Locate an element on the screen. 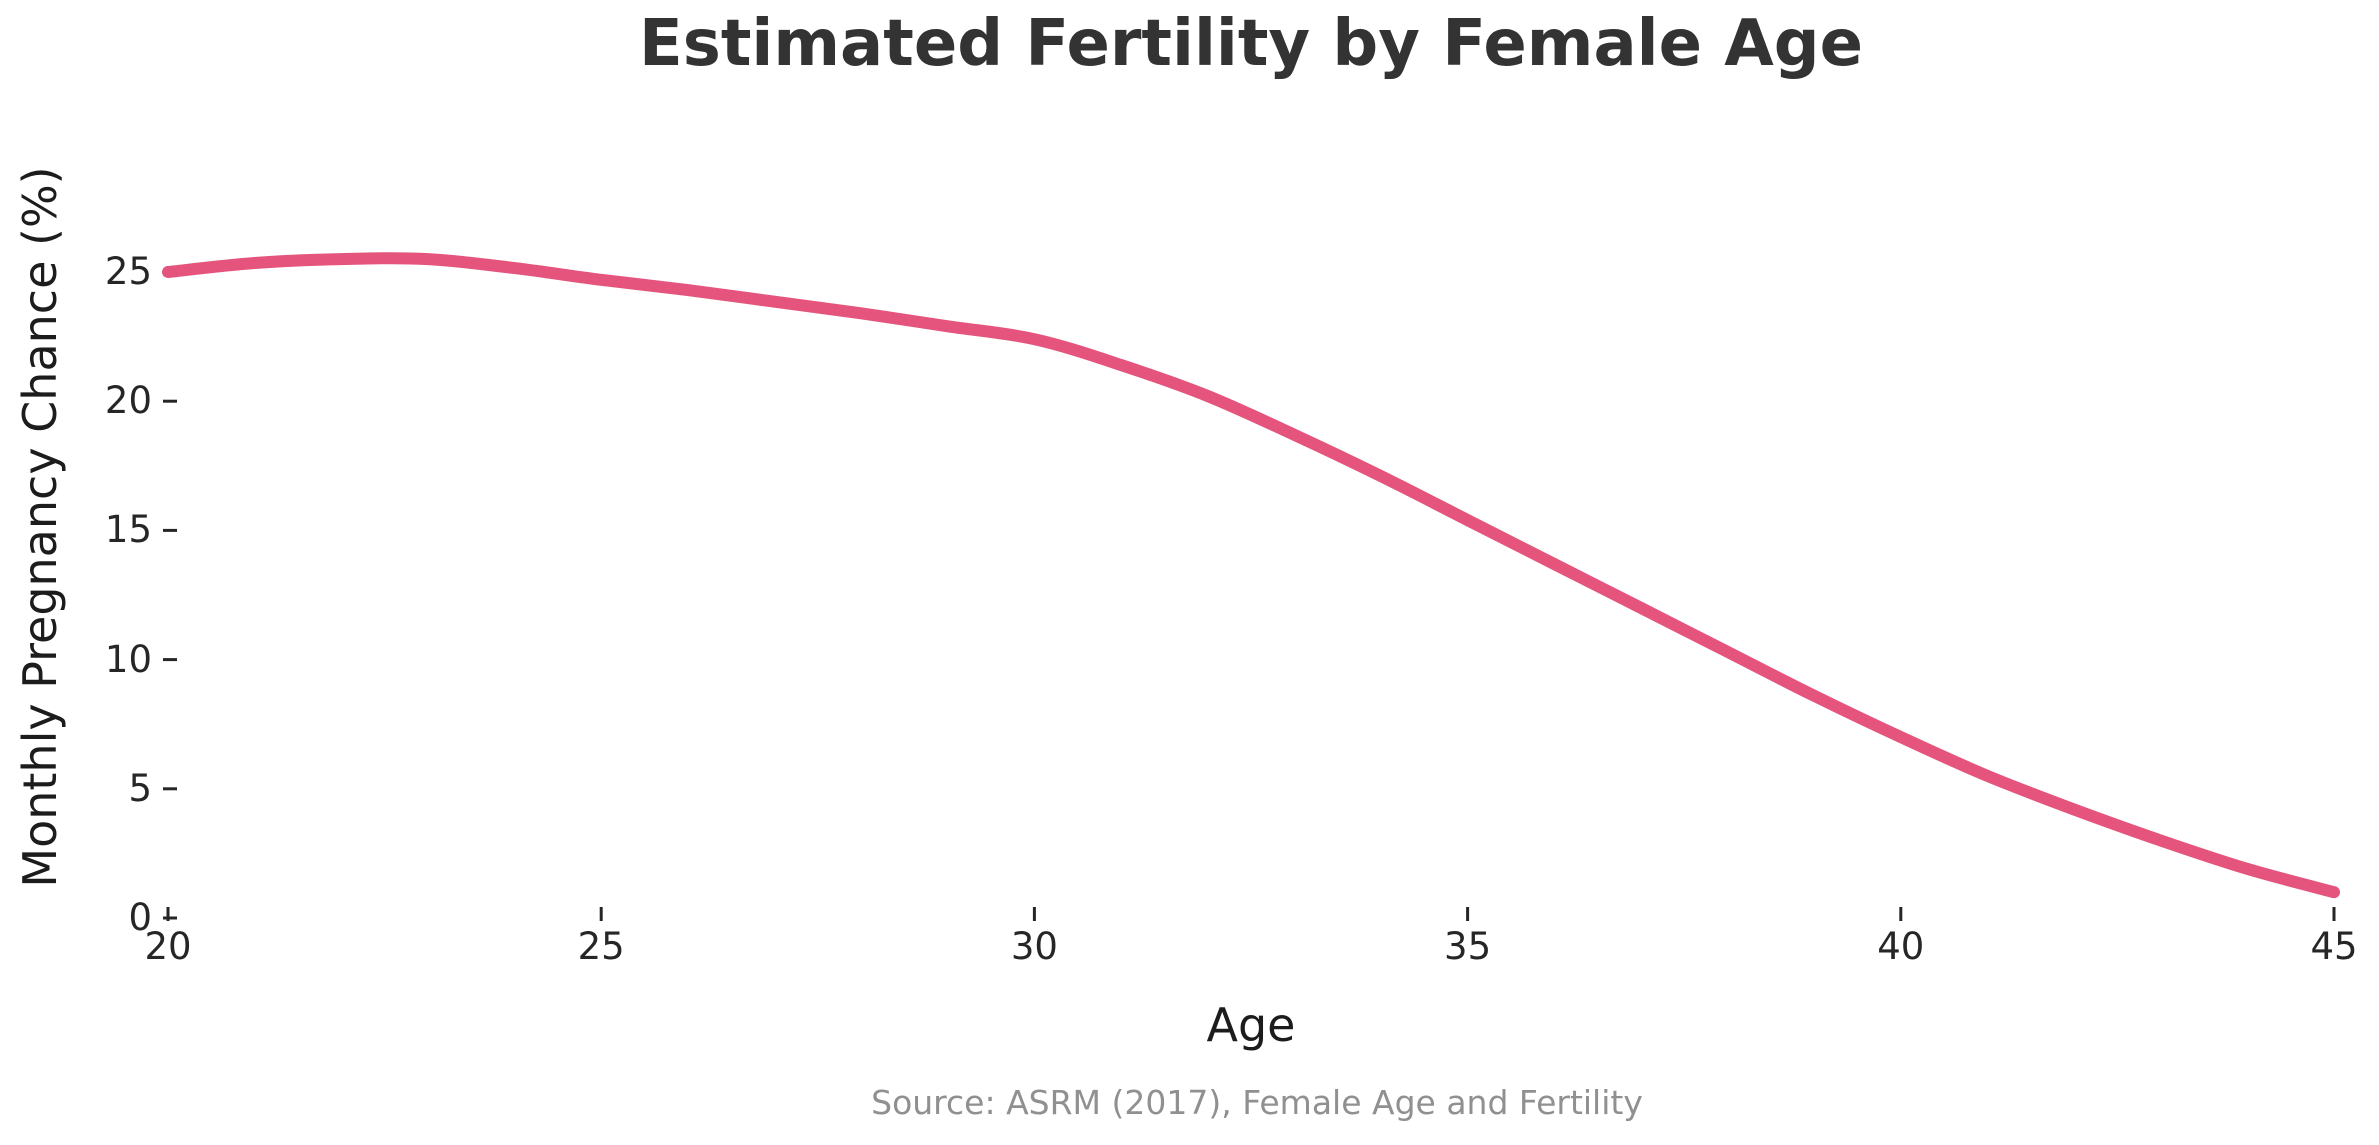 Image resolution: width=2379 pixels, height=1145 pixels. x-tick-label: 20 is located at coordinates (168, 946).